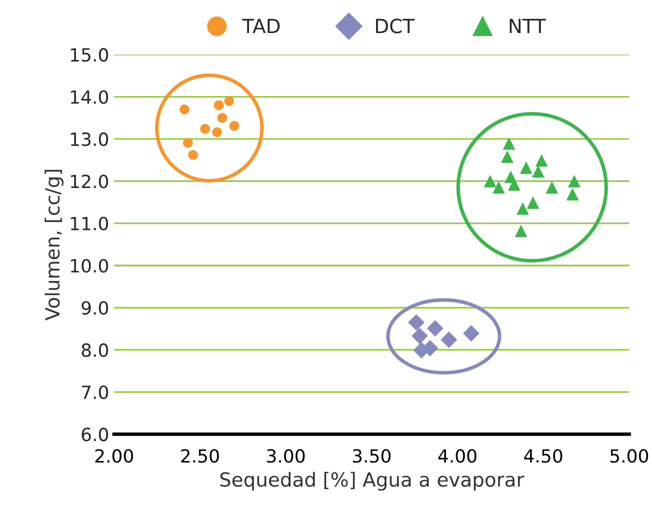  I want to click on legend-label: TAD, so click(261, 26).